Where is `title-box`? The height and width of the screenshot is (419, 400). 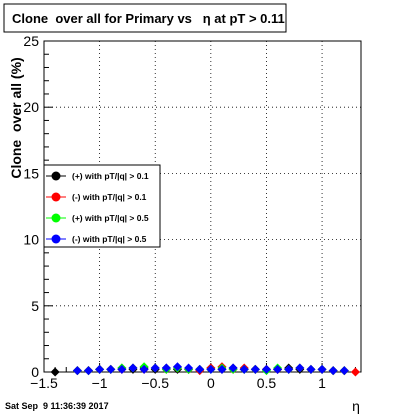 title-box is located at coordinates (145, 18).